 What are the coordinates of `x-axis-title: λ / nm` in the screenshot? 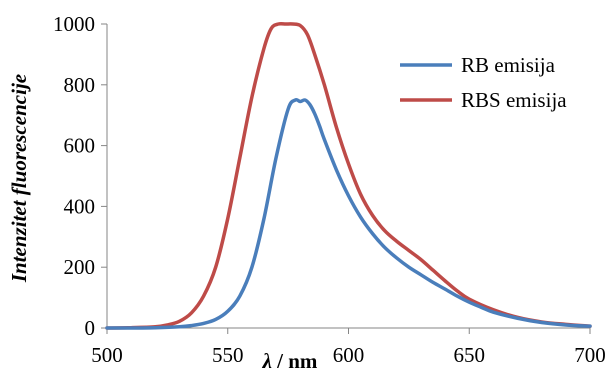 It's located at (290, 361).